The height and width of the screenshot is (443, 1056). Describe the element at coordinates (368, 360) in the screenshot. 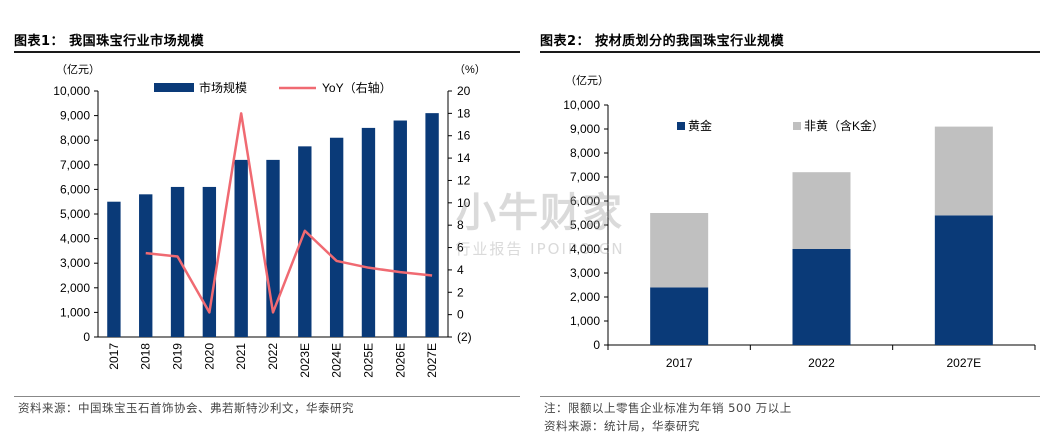

I see `x-tick-label: 2025E` at that location.